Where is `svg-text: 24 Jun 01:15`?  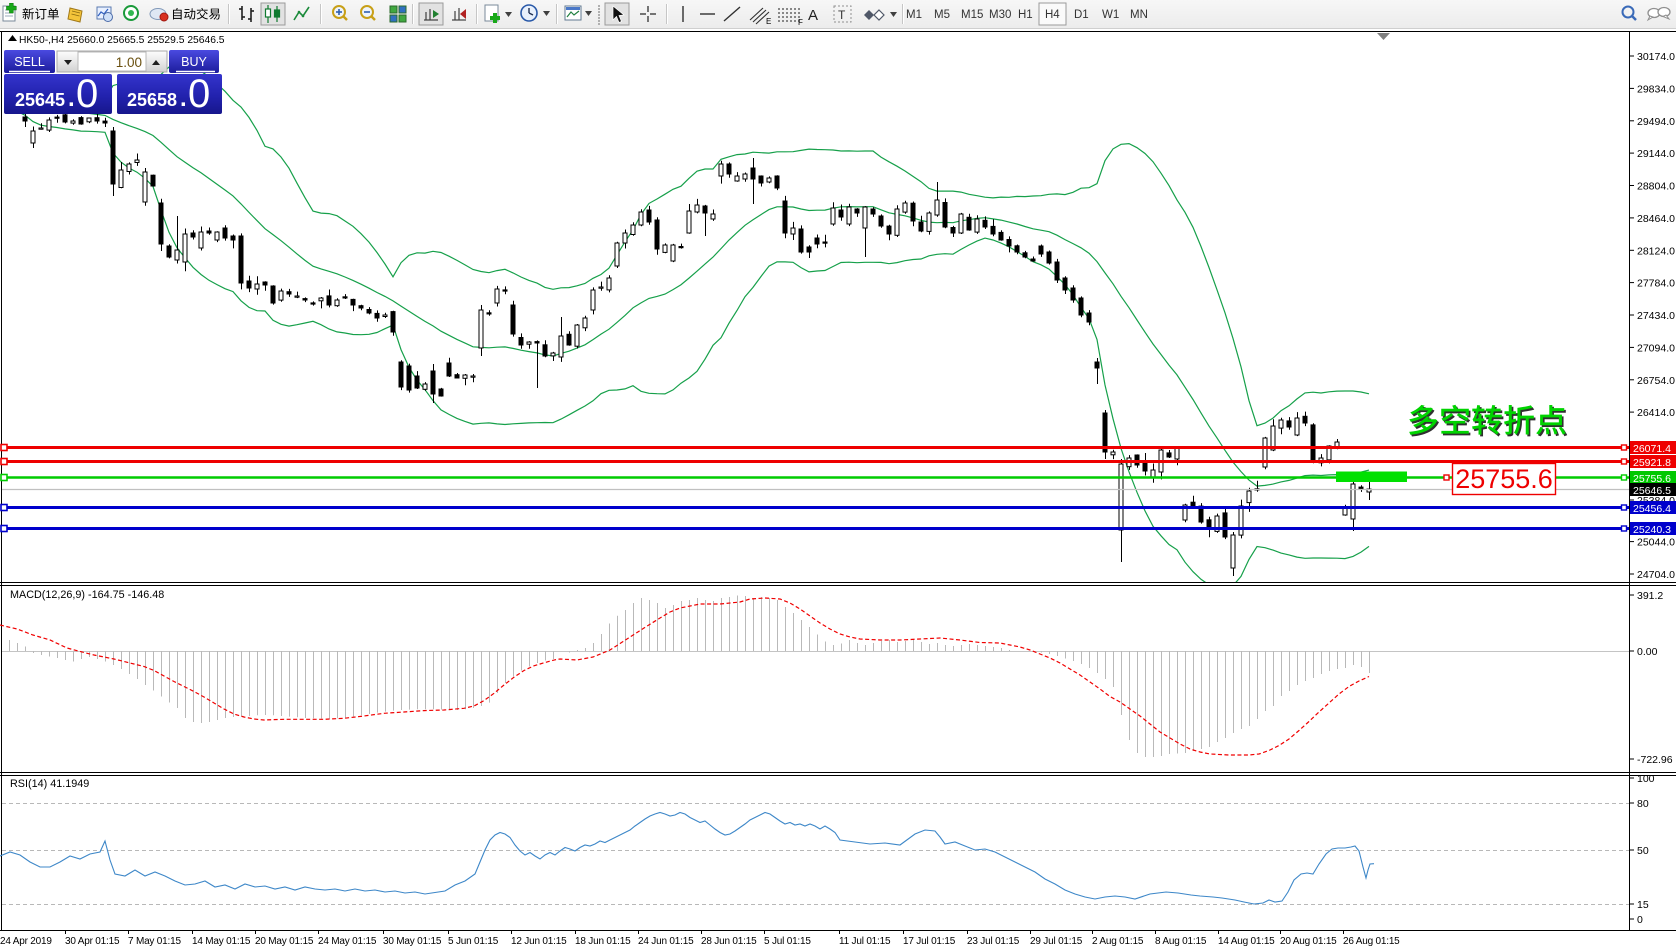 svg-text: 24 Jun 01:15 is located at coordinates (666, 941).